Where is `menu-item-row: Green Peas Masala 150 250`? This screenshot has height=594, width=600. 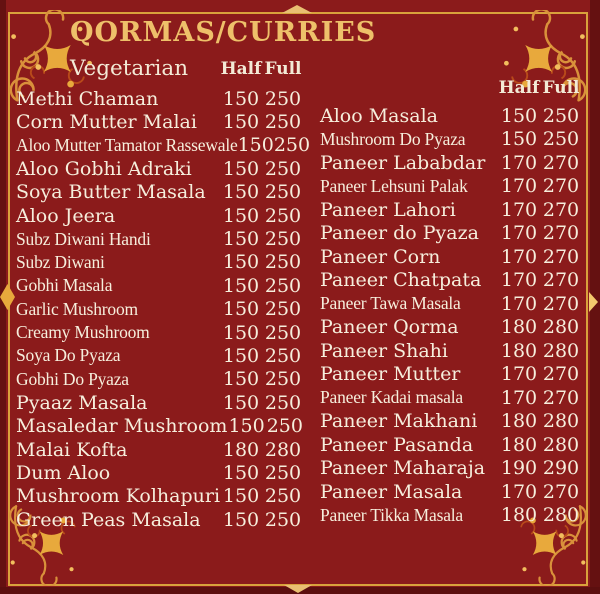
menu-item-row: Green Peas Masala 150 250 is located at coordinates (160, 519).